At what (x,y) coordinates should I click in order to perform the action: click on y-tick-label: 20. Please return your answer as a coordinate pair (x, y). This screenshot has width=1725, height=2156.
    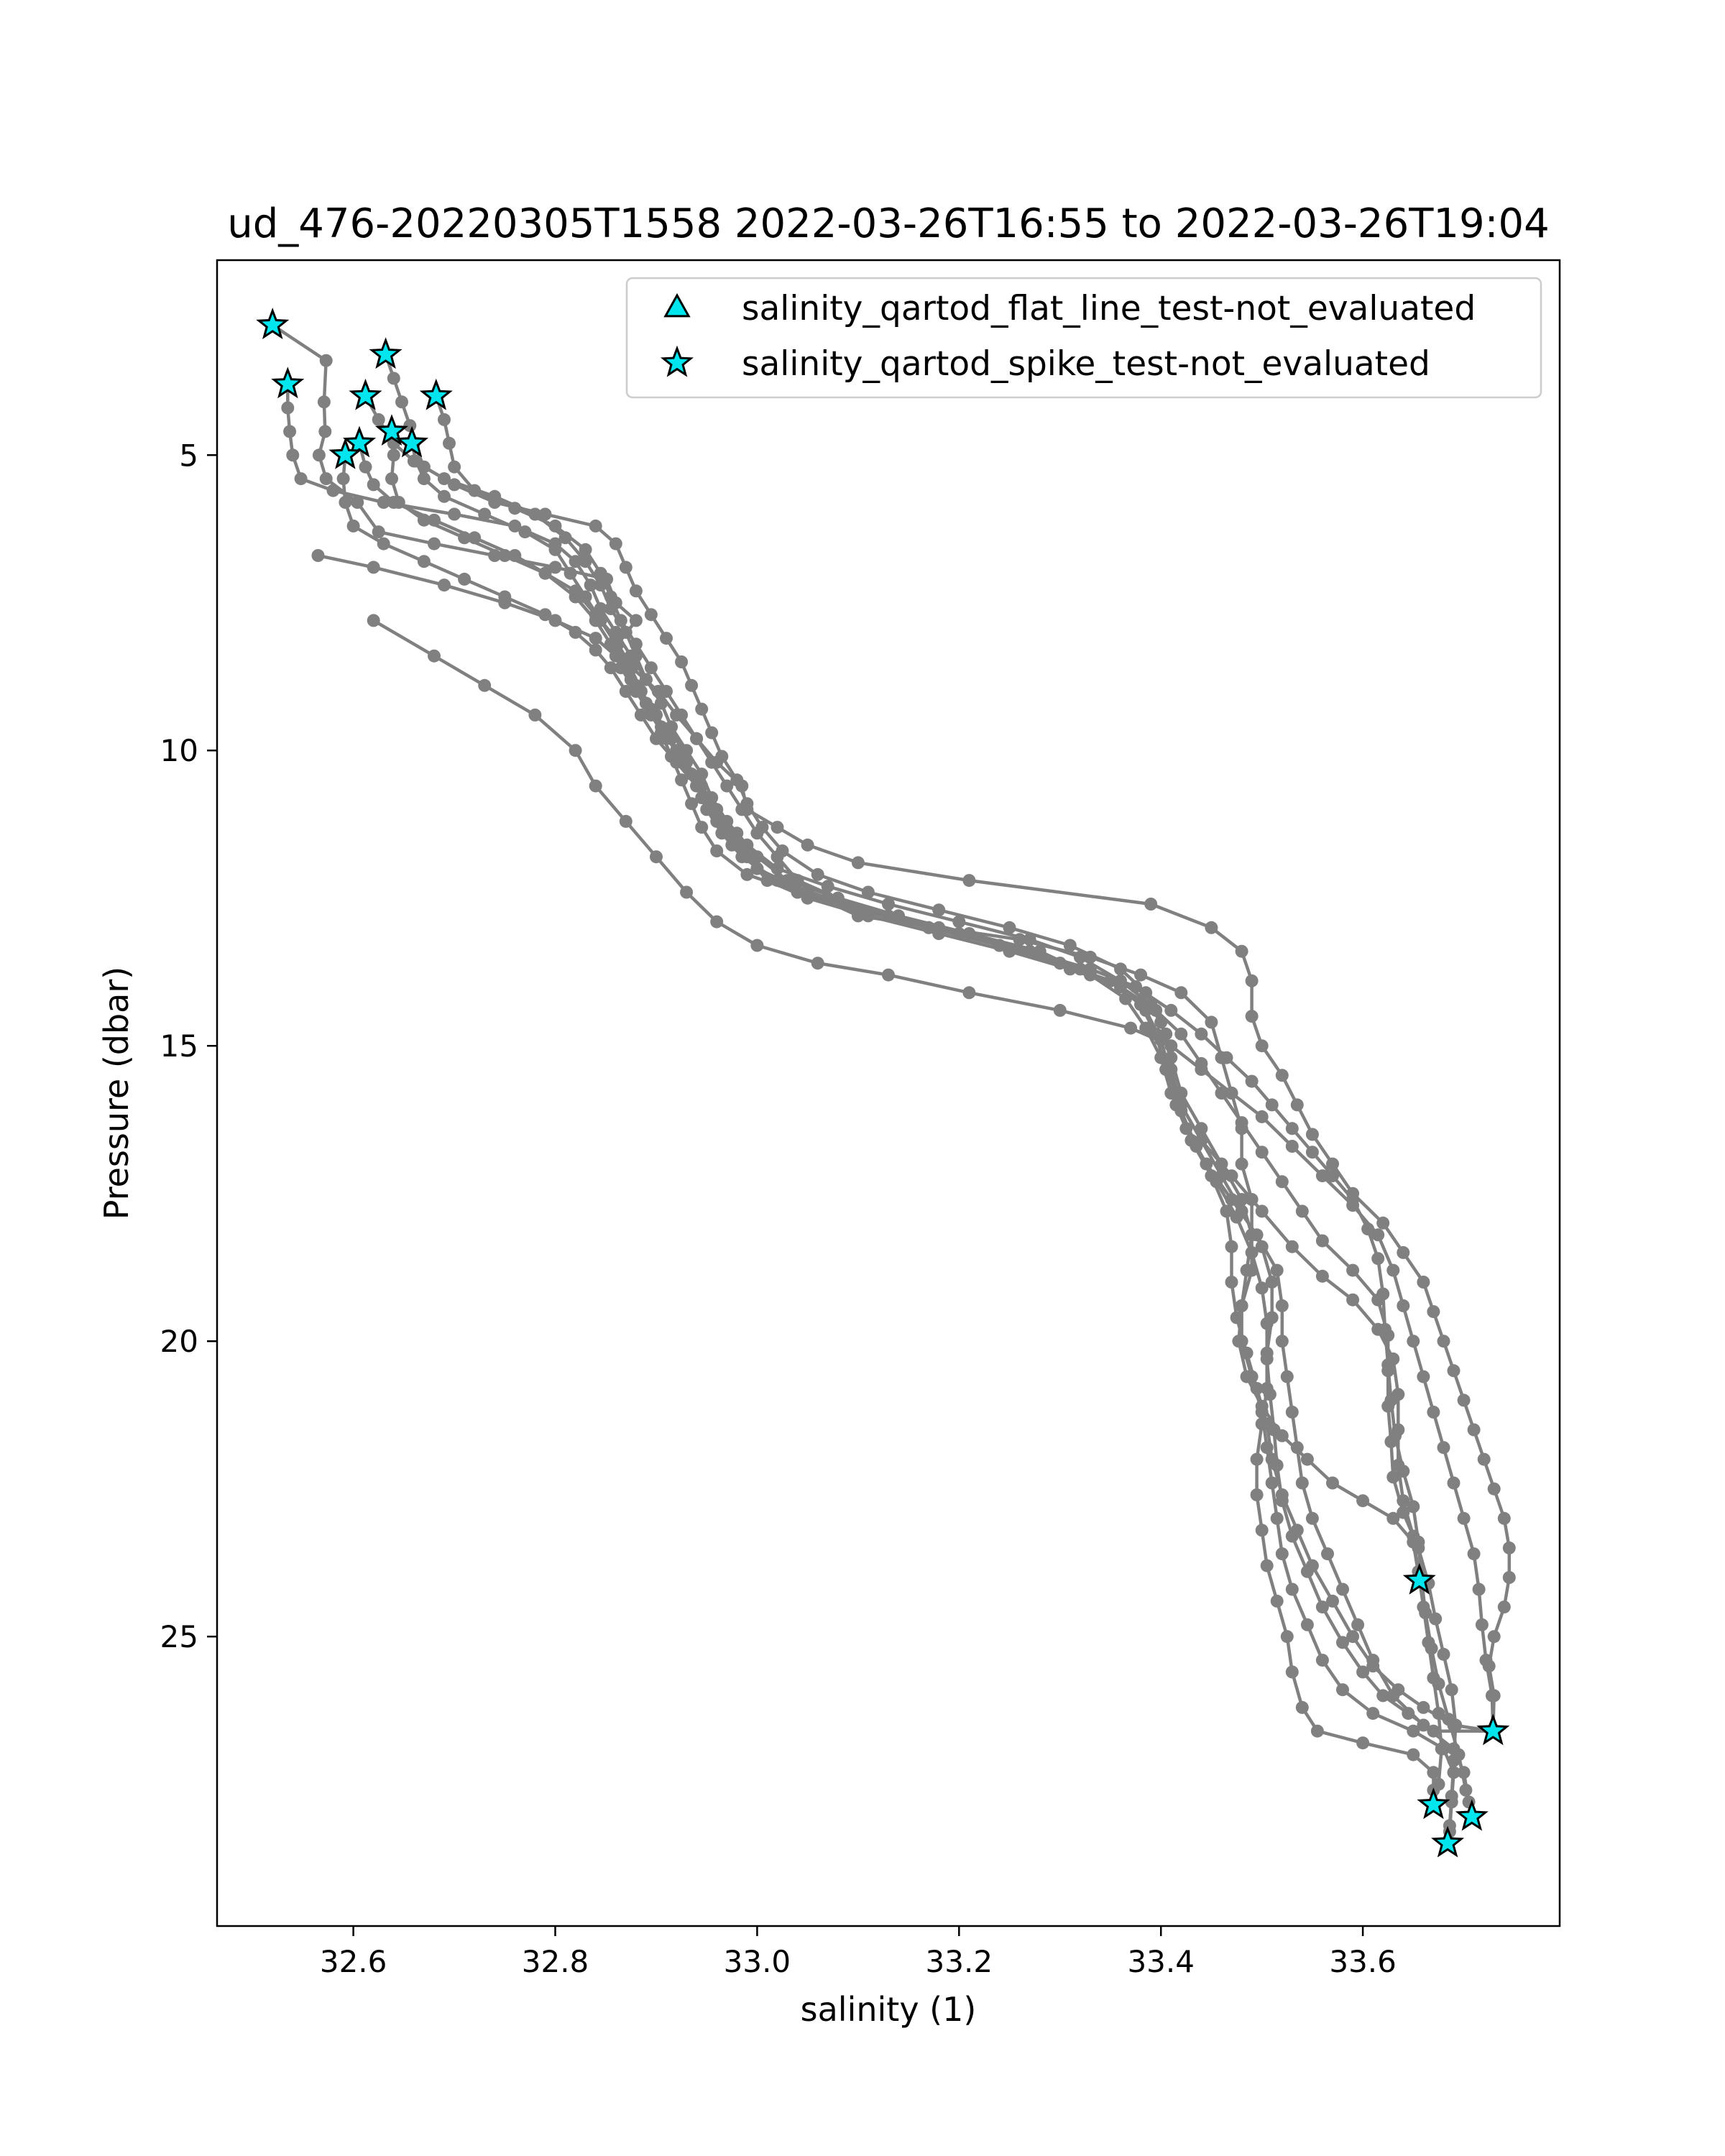
    Looking at the image, I should click on (179, 1341).